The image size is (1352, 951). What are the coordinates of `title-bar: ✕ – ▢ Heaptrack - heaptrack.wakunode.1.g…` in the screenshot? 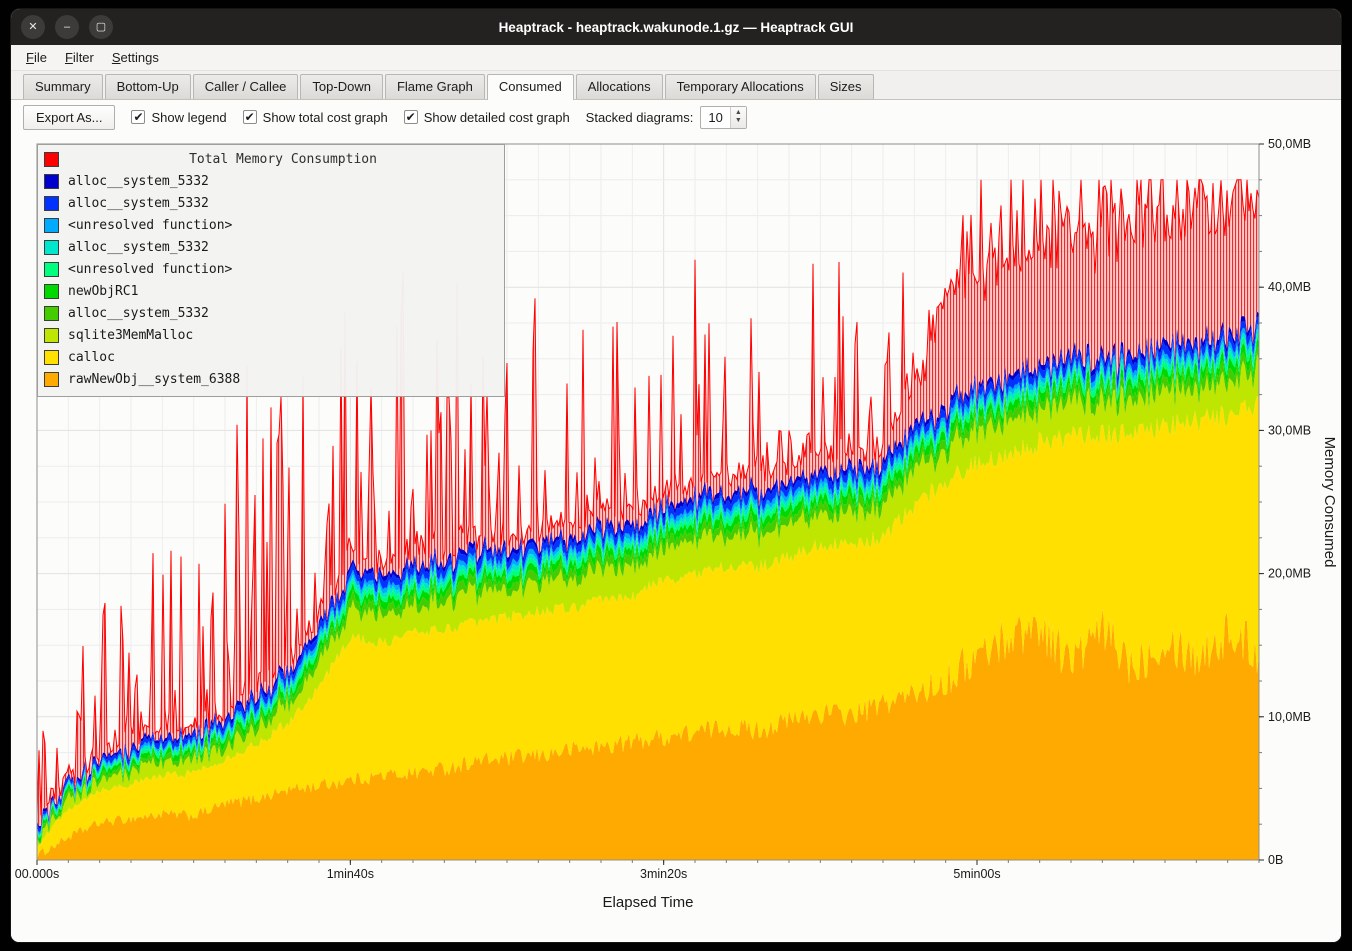 It's located at (676, 27).